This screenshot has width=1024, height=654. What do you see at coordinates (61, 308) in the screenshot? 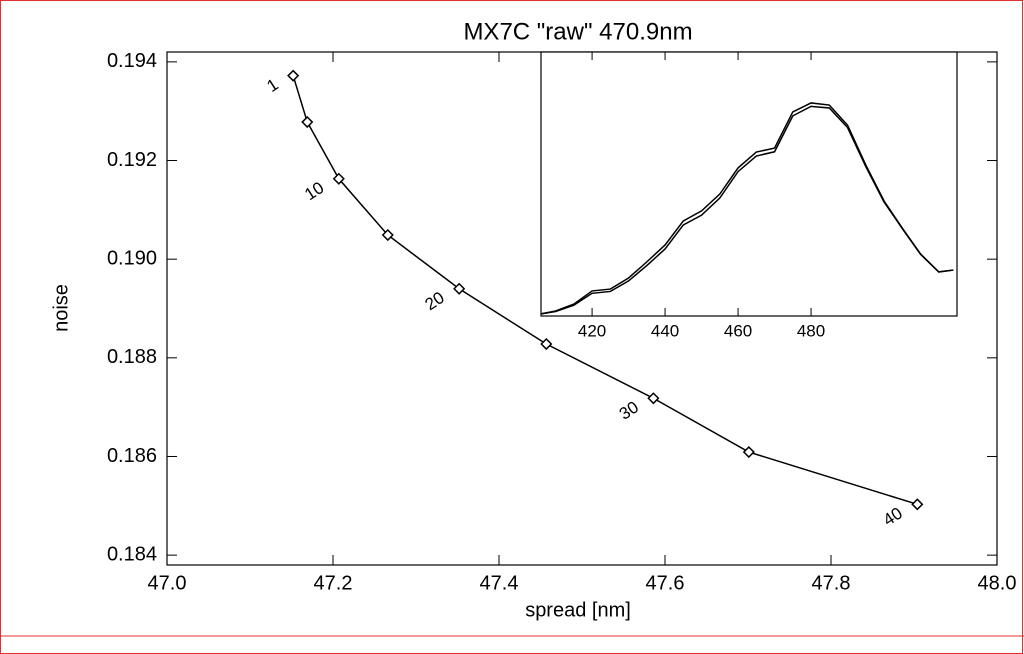
I see `y-axis-label: noise` at bounding box center [61, 308].